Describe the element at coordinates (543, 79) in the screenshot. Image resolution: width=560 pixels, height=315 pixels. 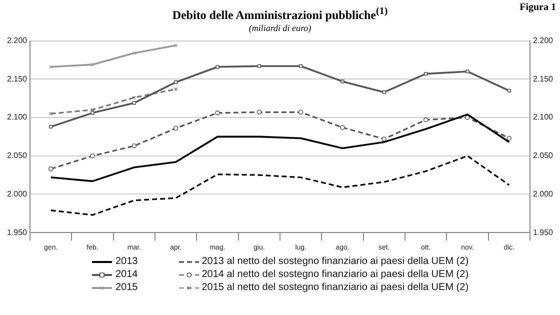
I see `y2-tick-label: 2.150` at that location.